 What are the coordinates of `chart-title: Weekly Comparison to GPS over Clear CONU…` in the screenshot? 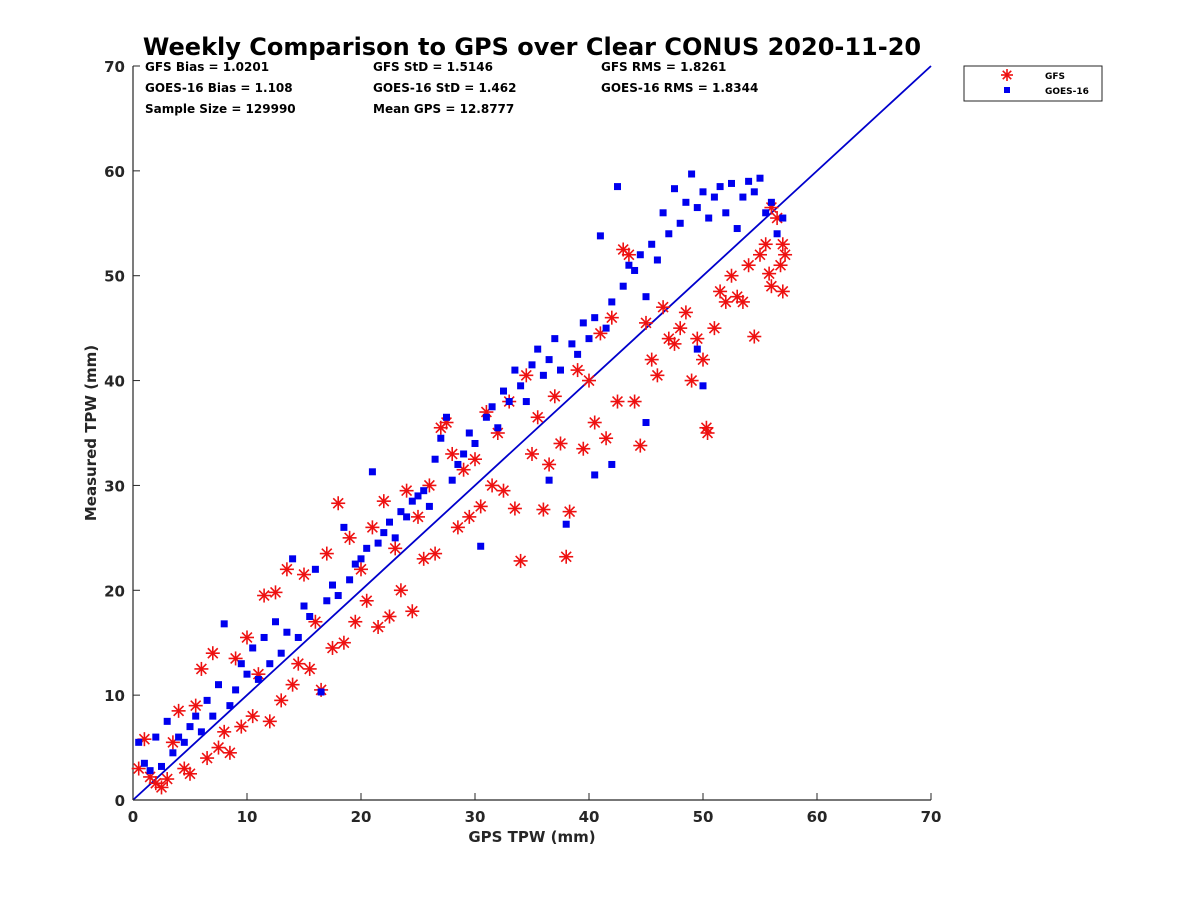 It's located at (532, 47).